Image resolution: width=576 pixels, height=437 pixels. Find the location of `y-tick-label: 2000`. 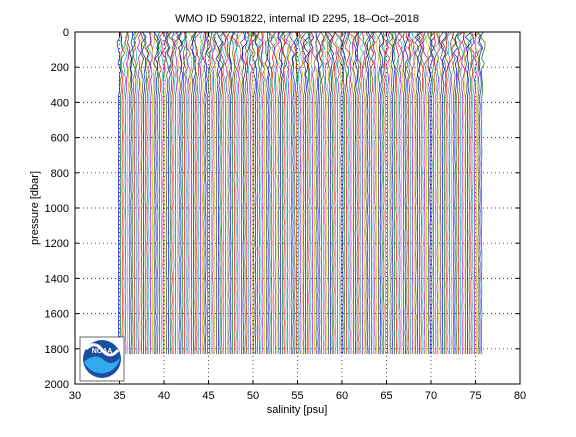

y-tick-label: 2000 is located at coordinates (57, 385).